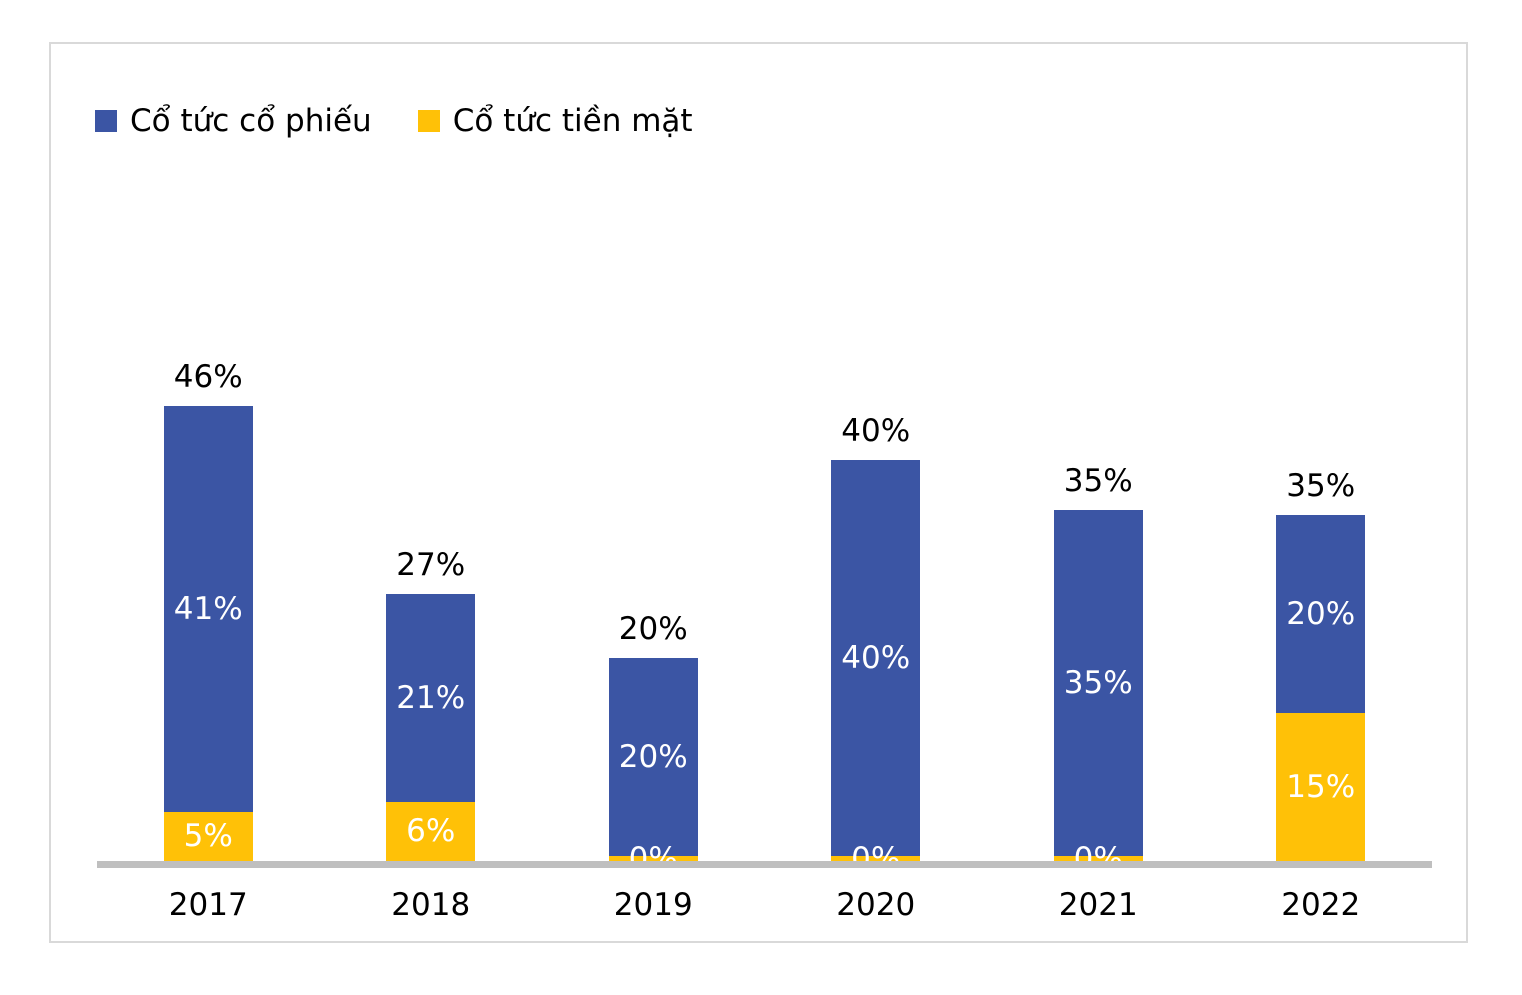  I want to click on bar-segment-stock-dividend: 35%, so click(1098, 682).